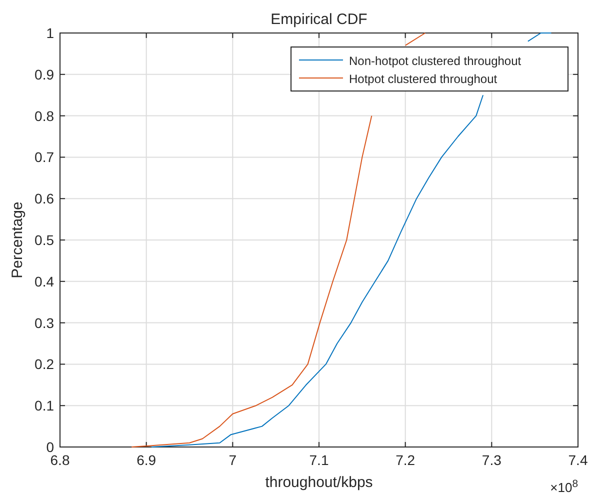  What do you see at coordinates (44, 198) in the screenshot?
I see `y-tick-label: 0.6` at bounding box center [44, 198].